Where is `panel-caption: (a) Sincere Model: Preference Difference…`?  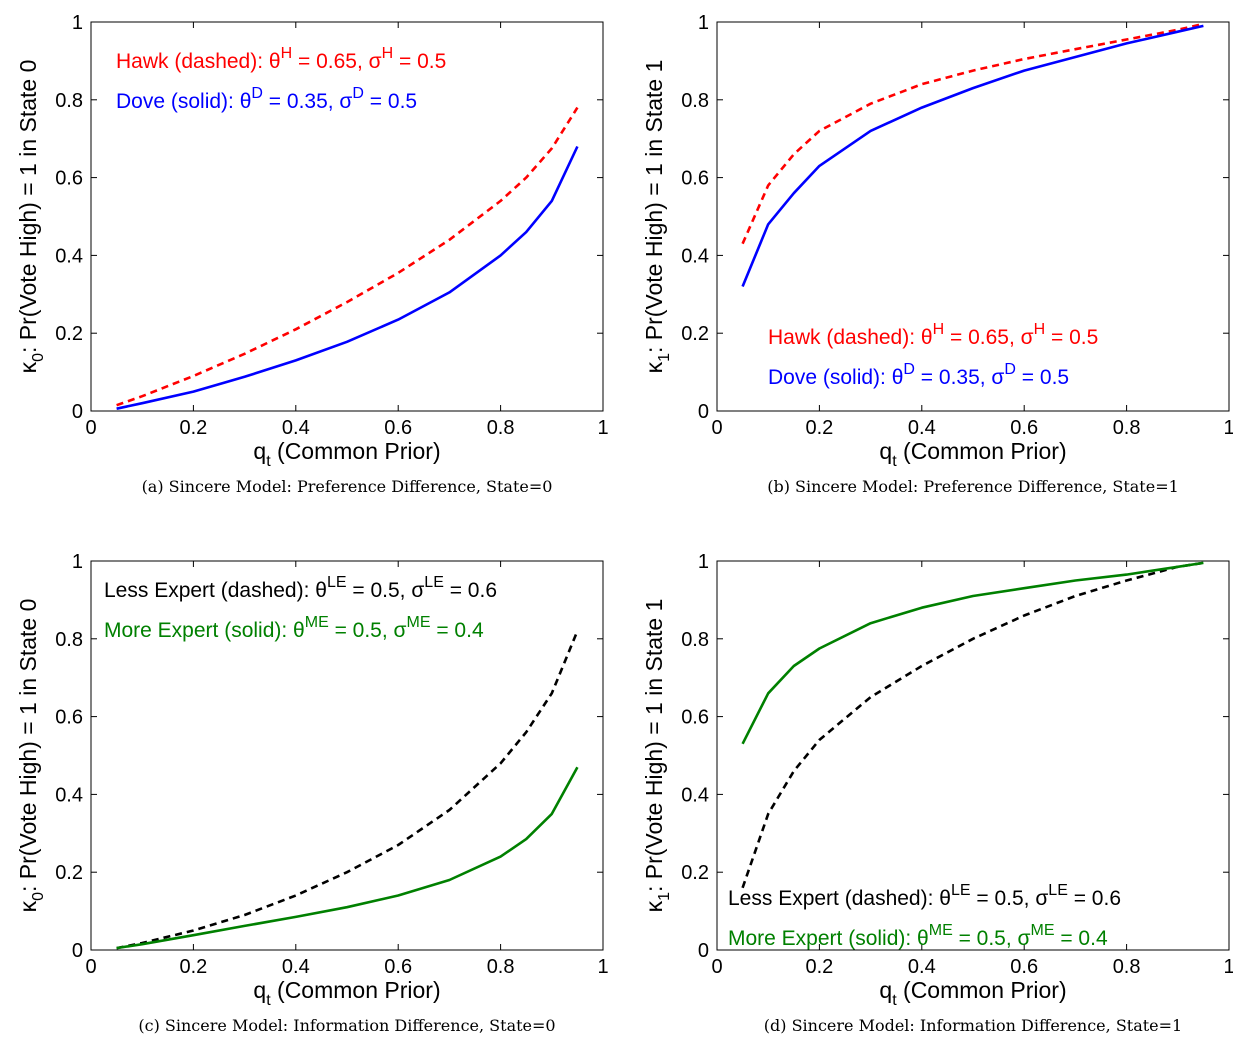 panel-caption: (a) Sincere Model: Preference Difference… is located at coordinates (347, 486).